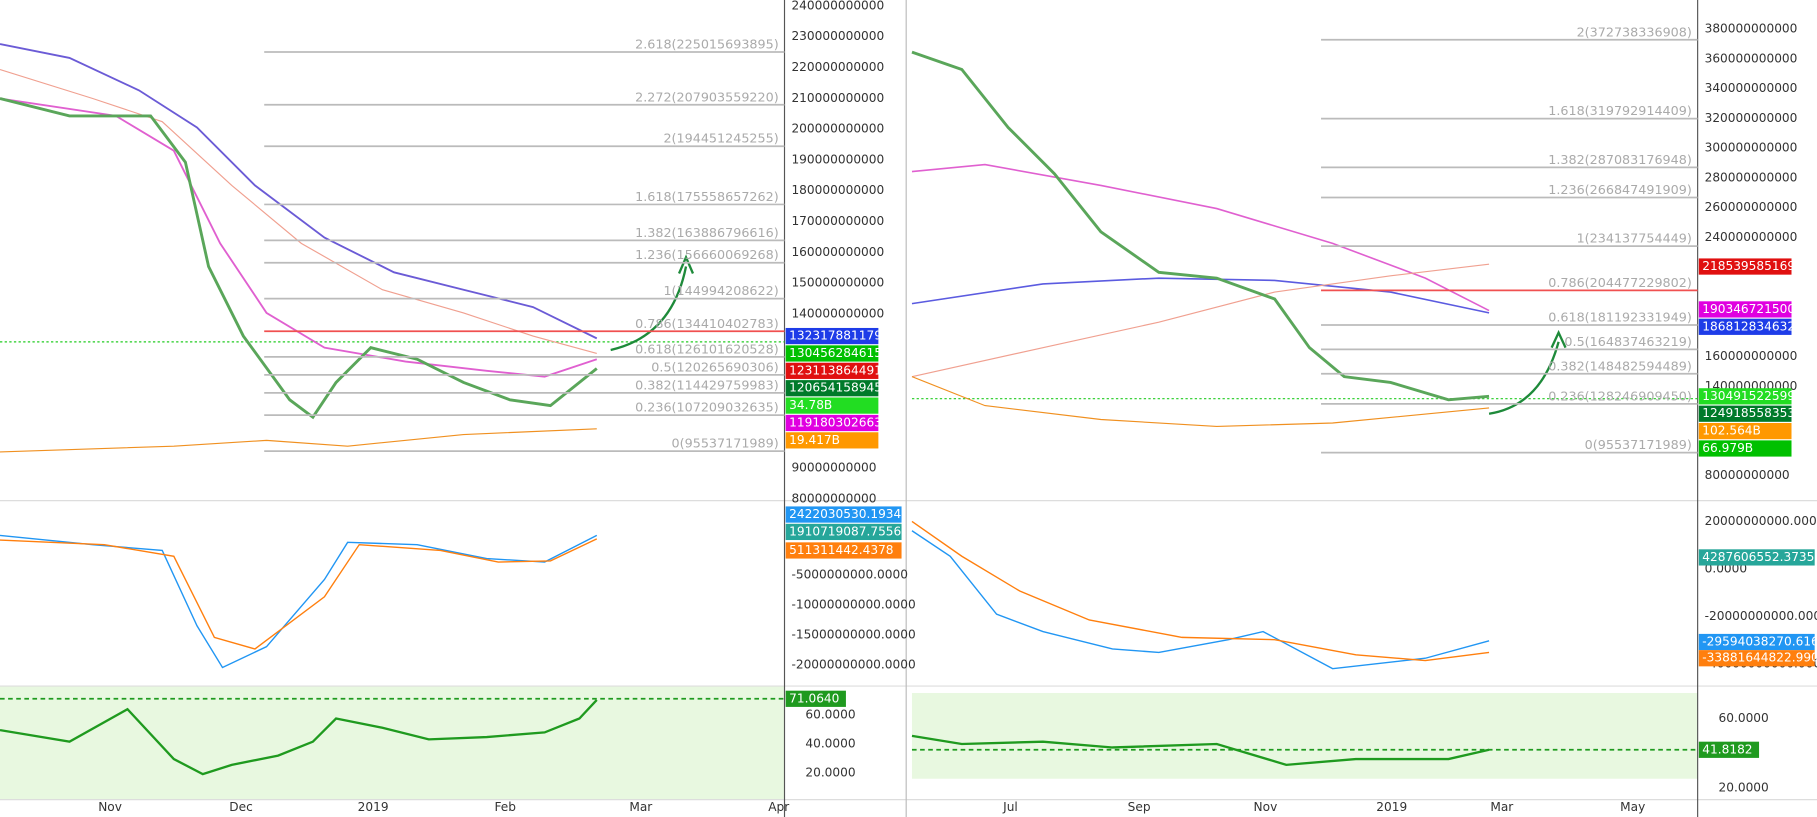  What do you see at coordinates (1751, 148) in the screenshot?
I see `price-axis-label: 300000000000` at bounding box center [1751, 148].